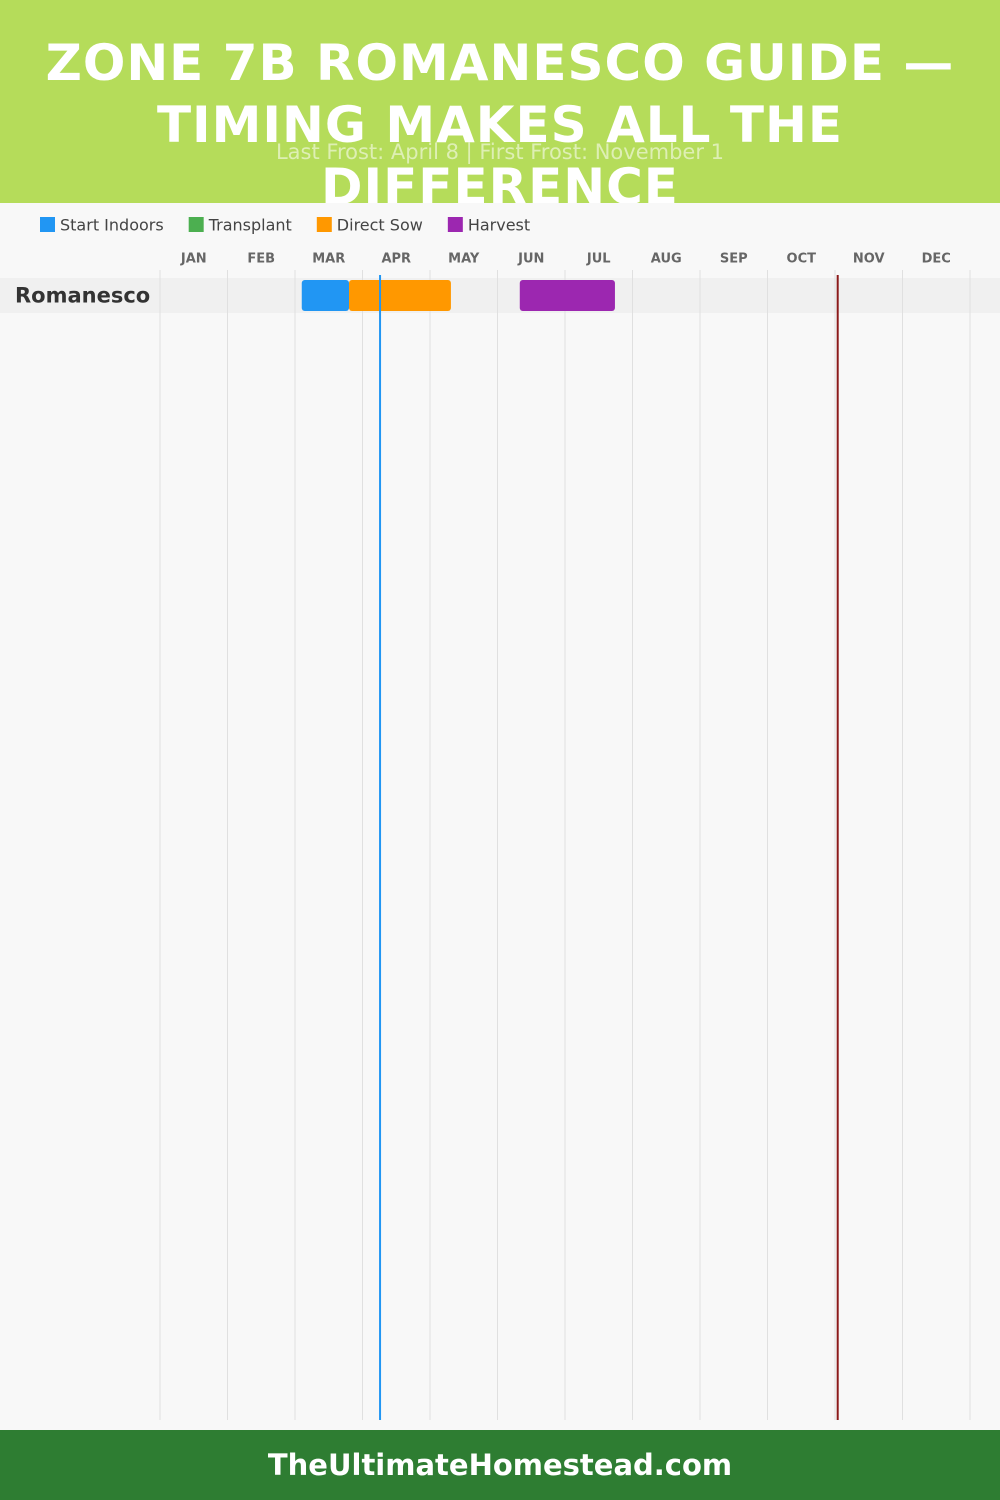 This screenshot has width=1000, height=1500. I want to click on x-tick-label: JUN, so click(530, 259).